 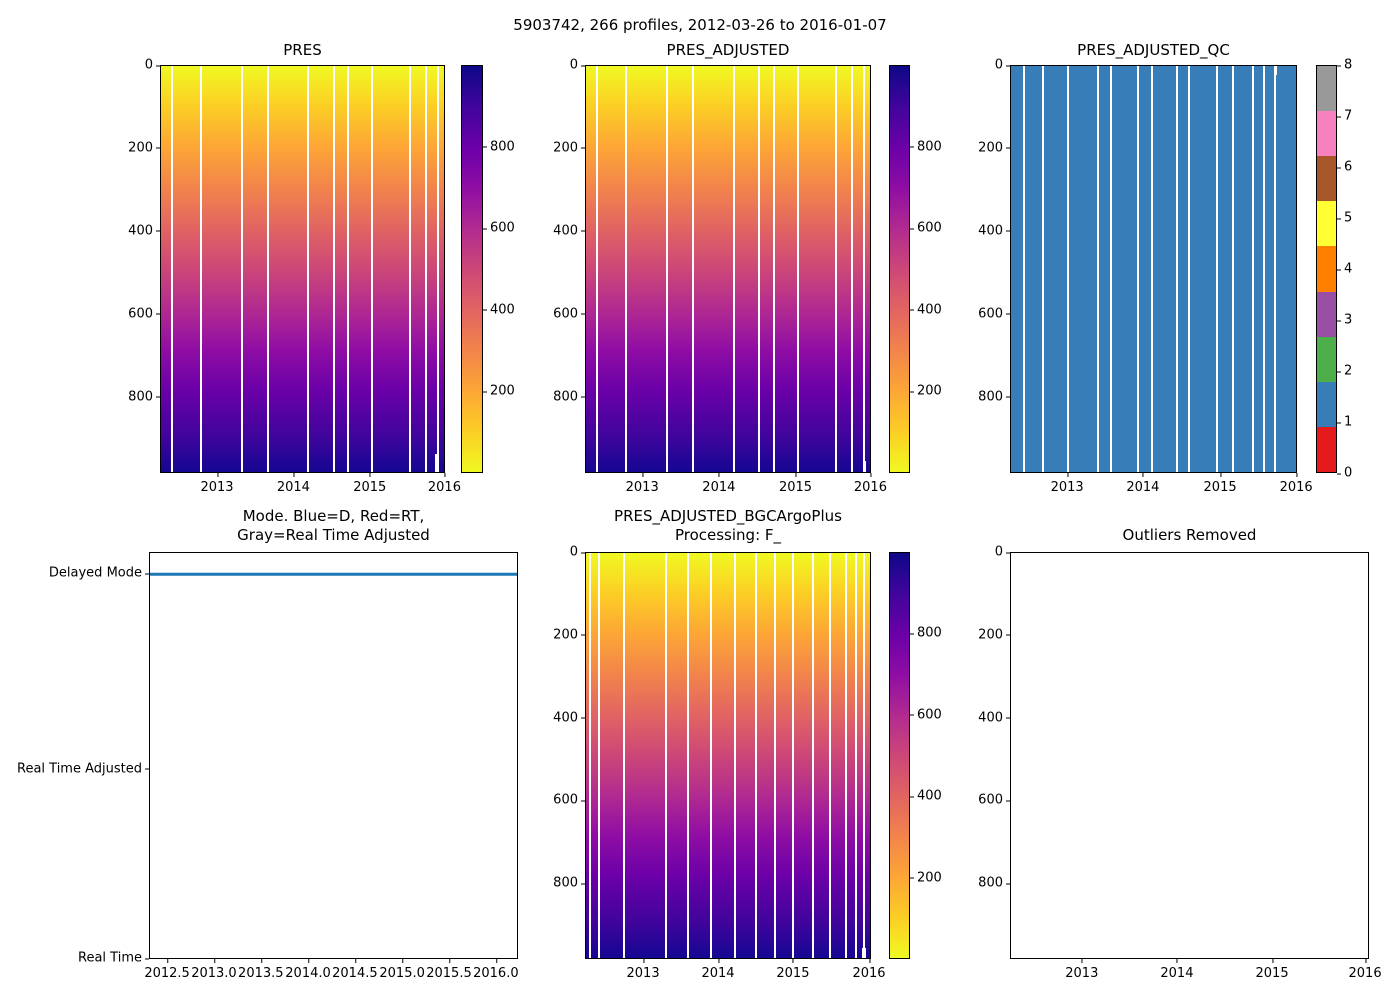 What do you see at coordinates (1344, 473) in the screenshot?
I see `colorbar-tick-label: 0` at bounding box center [1344, 473].